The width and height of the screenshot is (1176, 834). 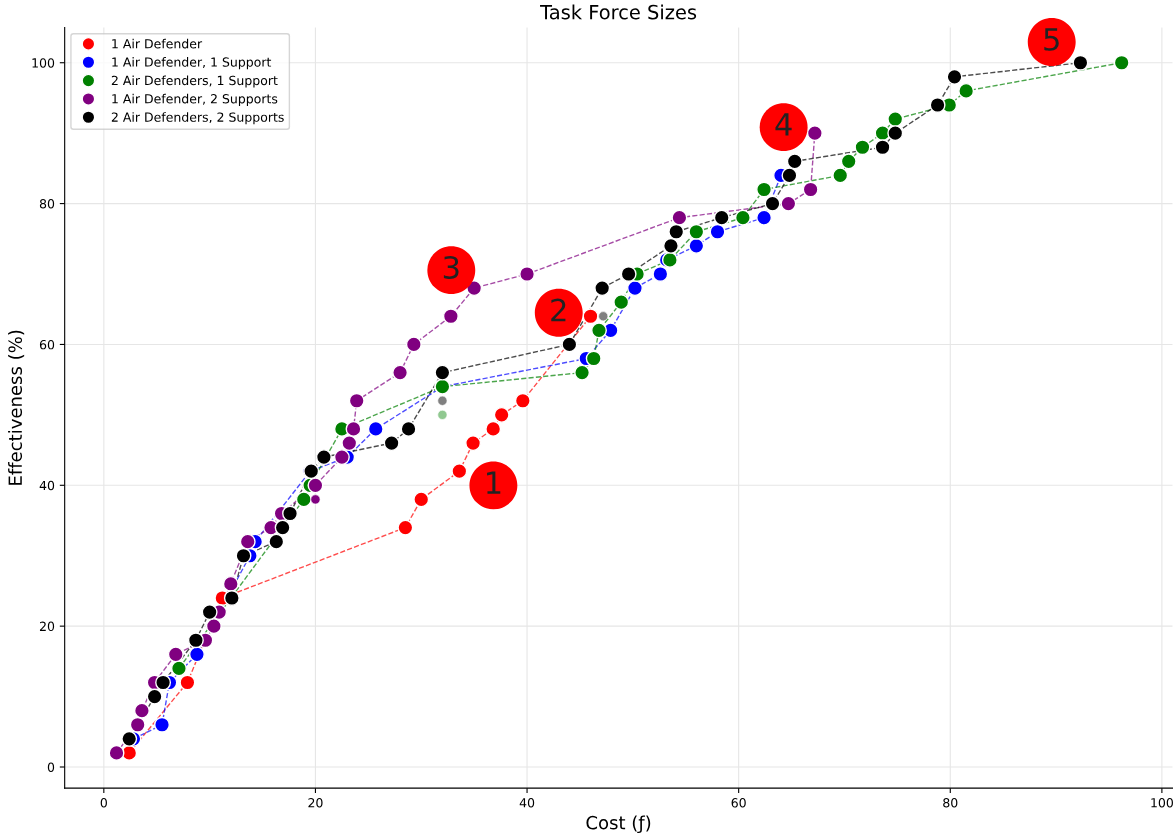 I want to click on annotation: 4, so click(x=783, y=124).